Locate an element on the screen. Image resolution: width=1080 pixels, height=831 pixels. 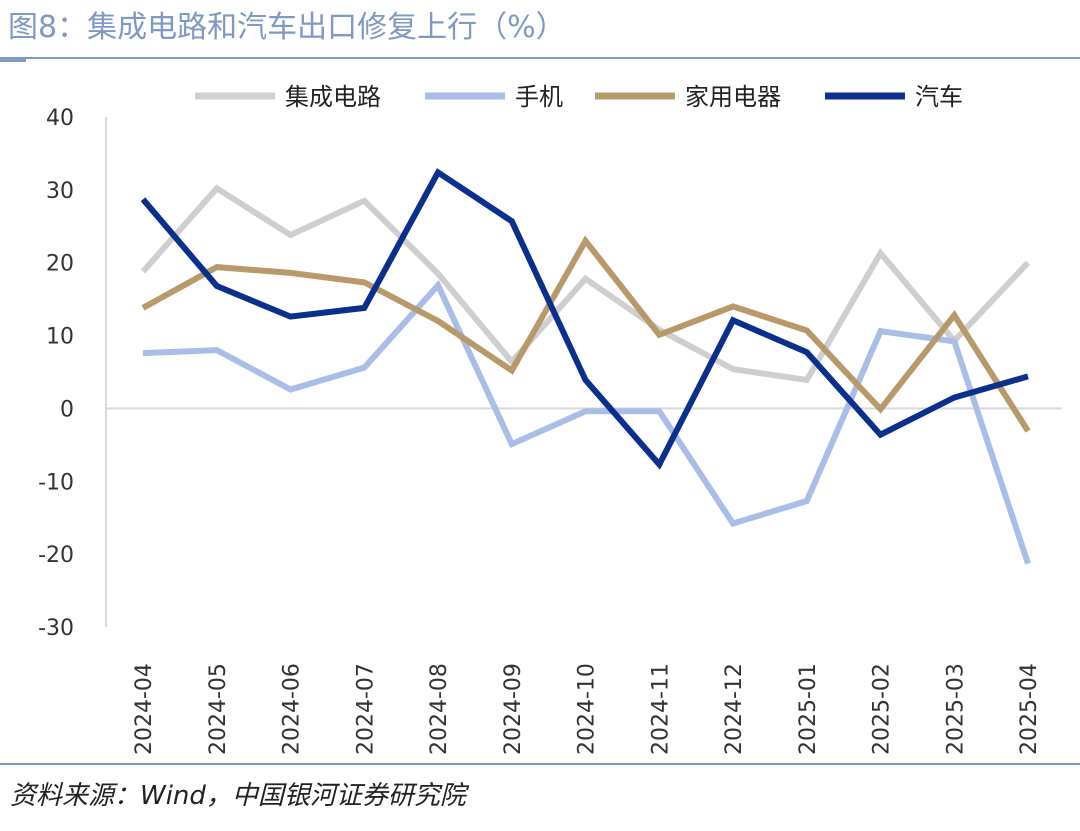
x-tick-label: 2024-05 is located at coordinates (218, 709).